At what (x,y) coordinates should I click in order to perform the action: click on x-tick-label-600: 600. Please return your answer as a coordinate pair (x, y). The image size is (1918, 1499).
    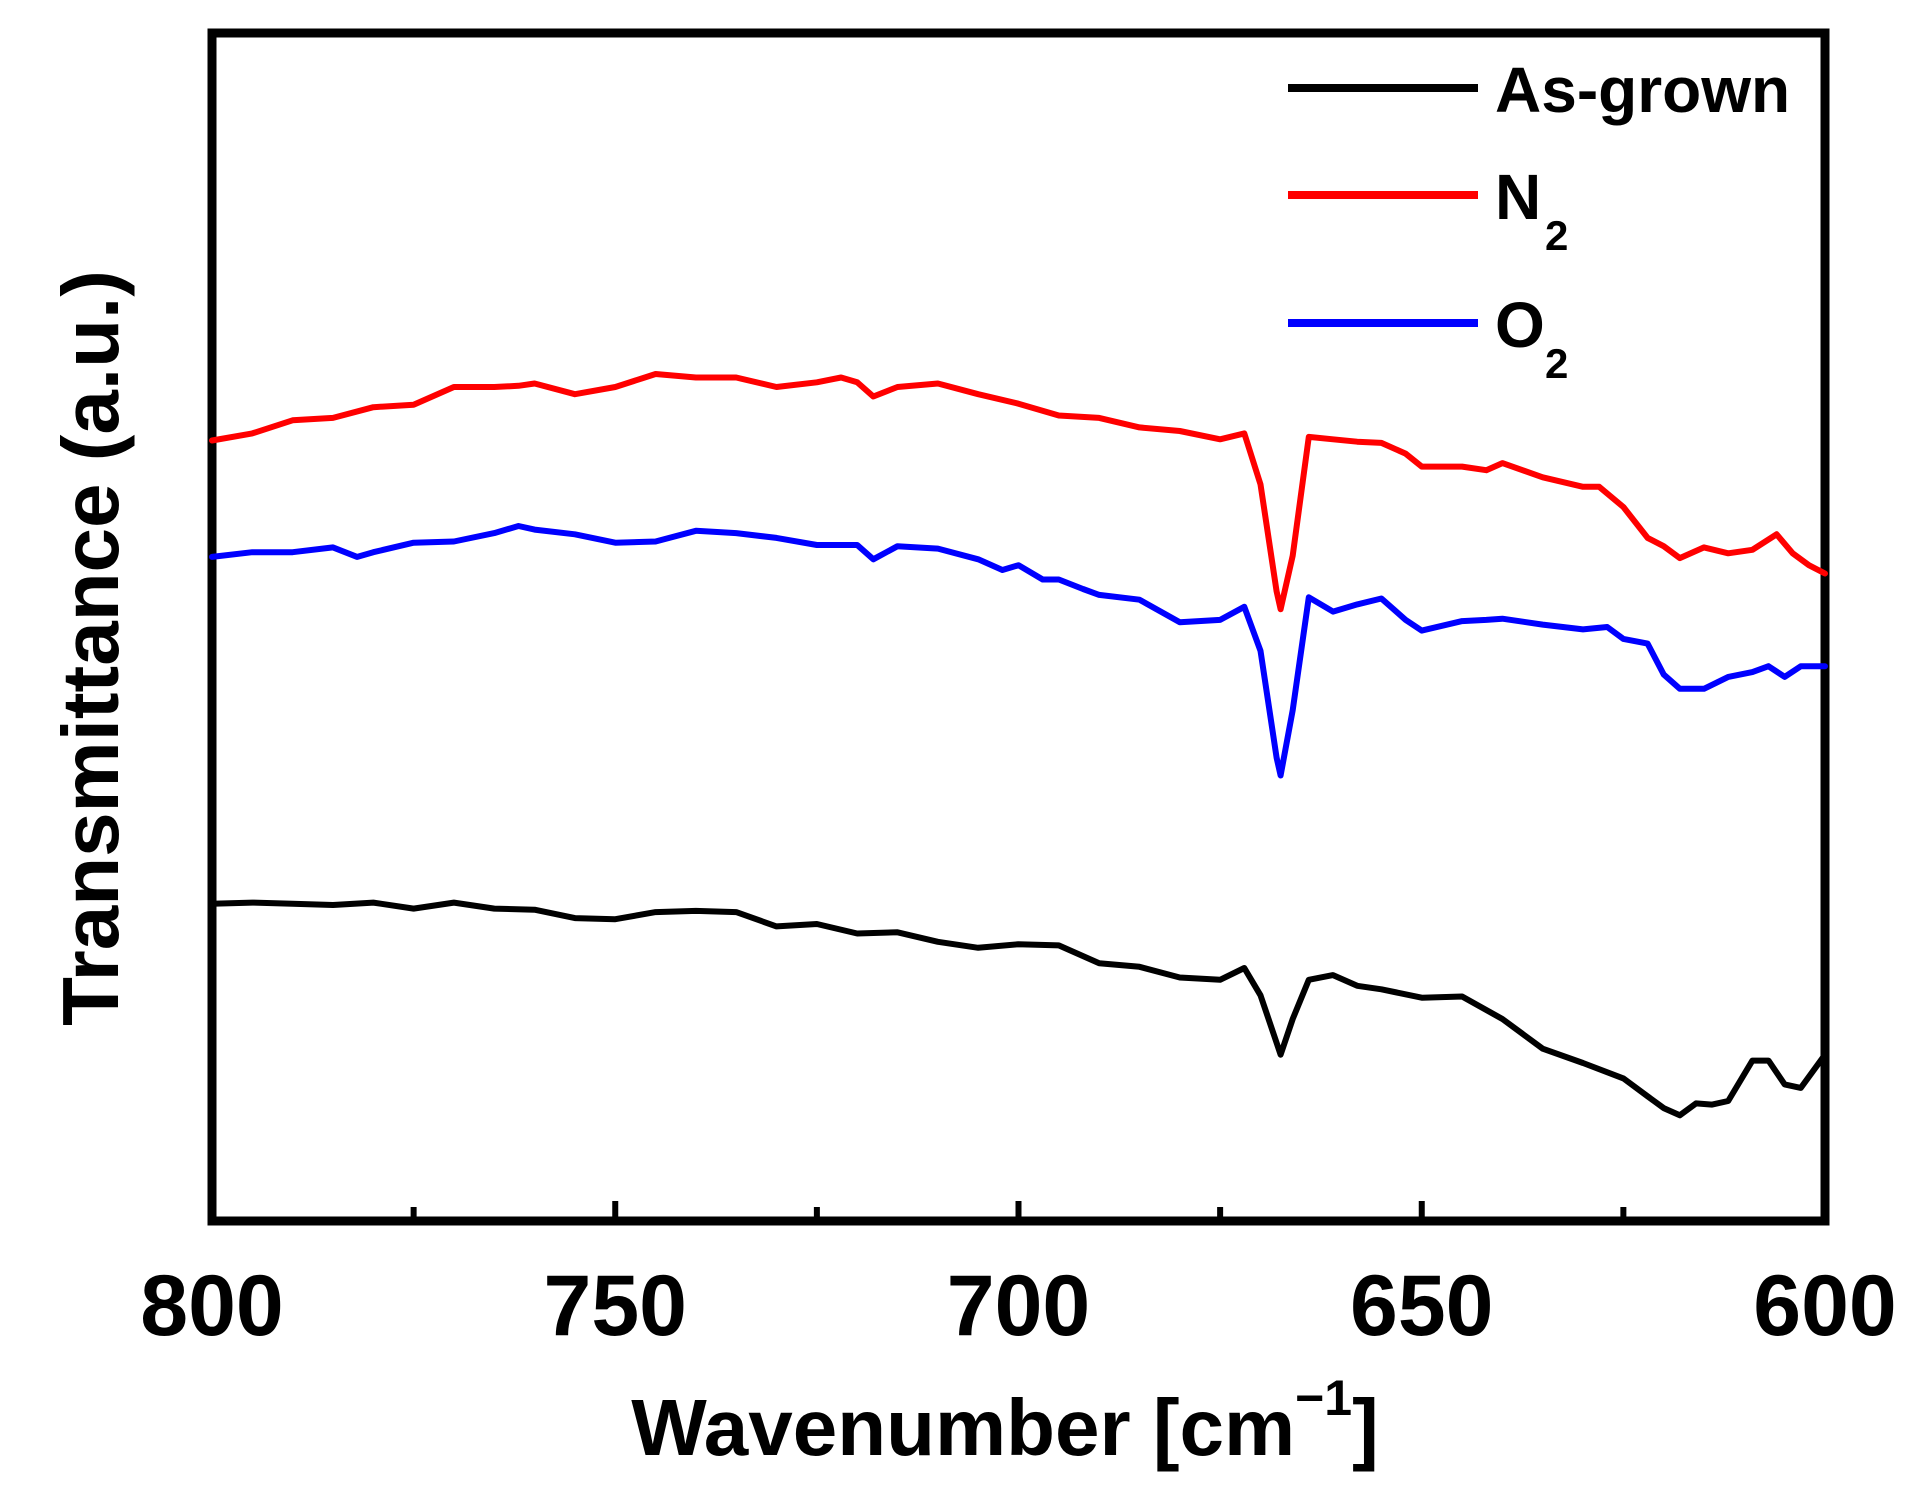
    Looking at the image, I should click on (1825, 1306).